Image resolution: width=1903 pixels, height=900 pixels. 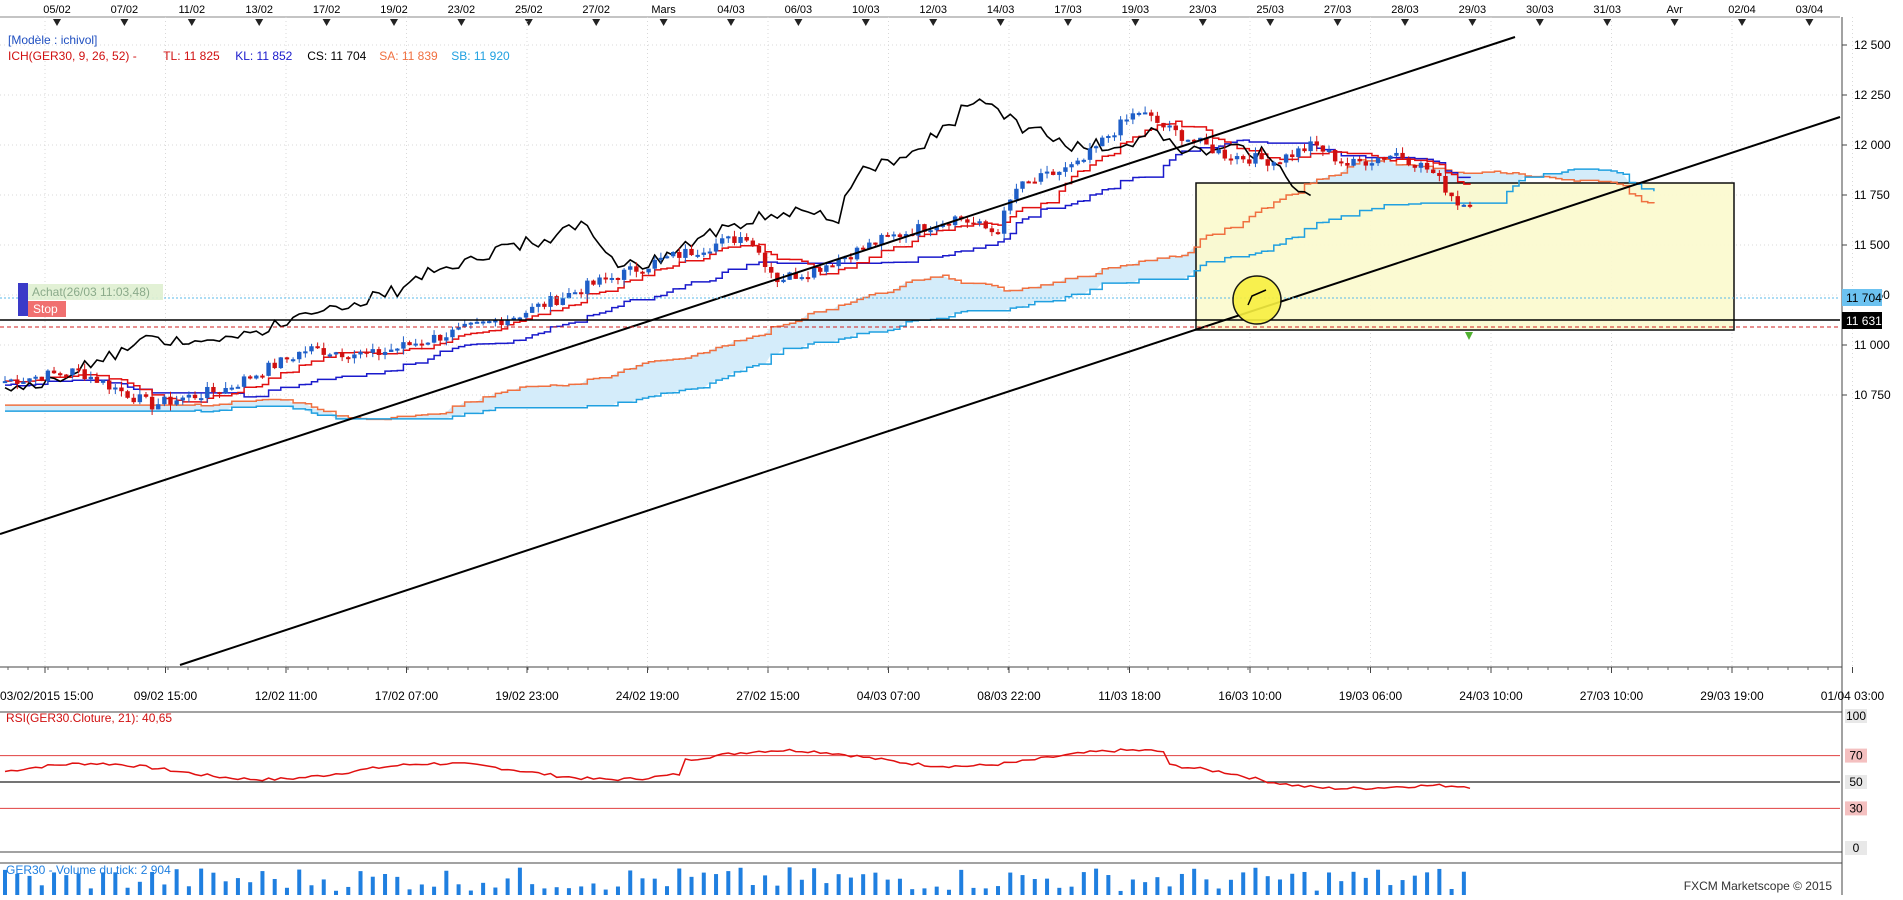 What do you see at coordinates (866, 10) in the screenshot?
I see `top-date-label: 10/03` at bounding box center [866, 10].